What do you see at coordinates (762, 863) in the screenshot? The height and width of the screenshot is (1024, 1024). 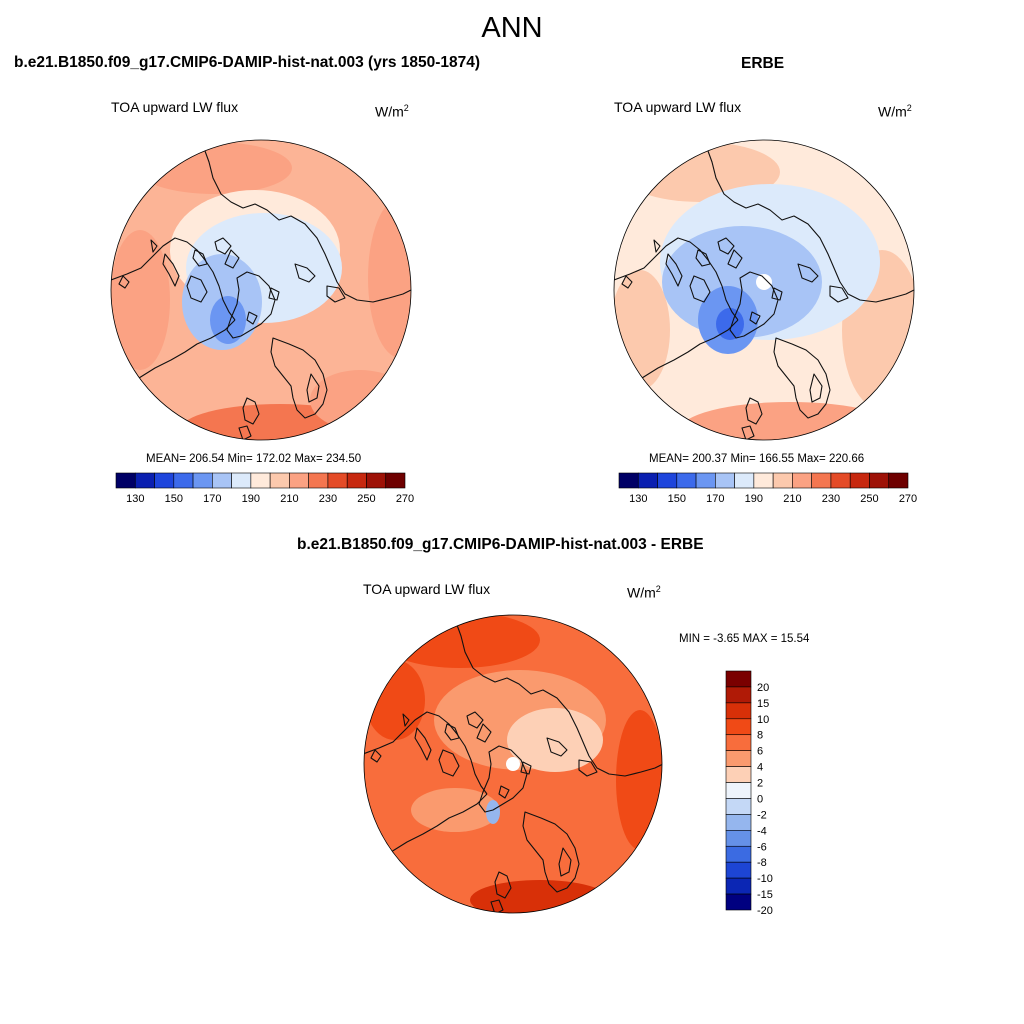 I see `colorbar-tick-label: -8` at bounding box center [762, 863].